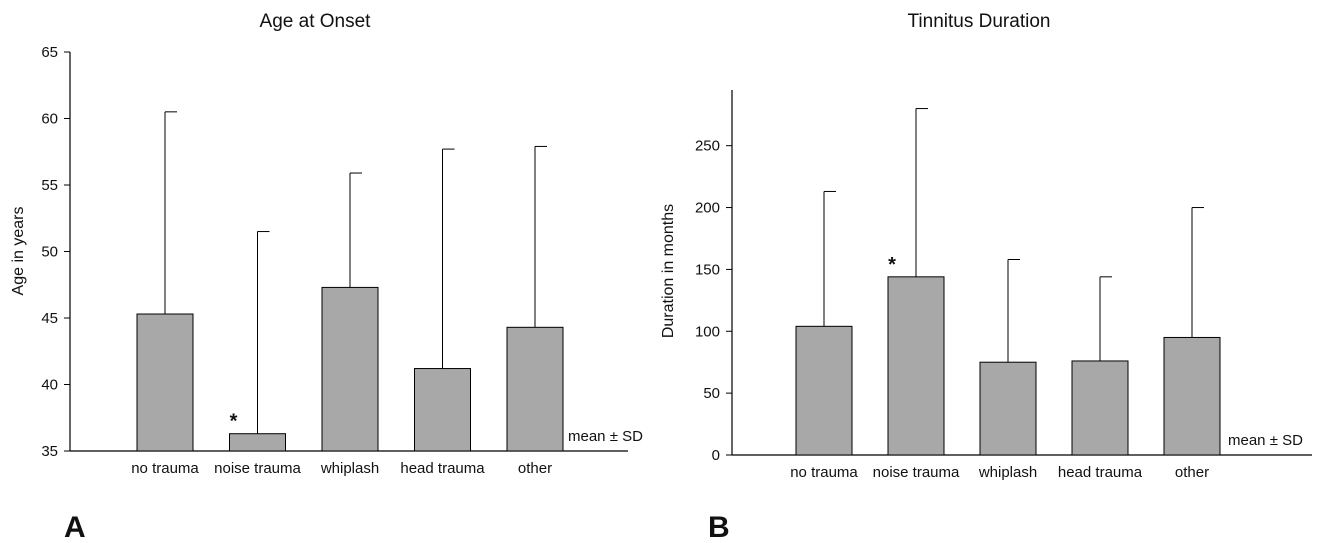  Describe the element at coordinates (49, 385) in the screenshot. I see `y-tick-label: 40` at that location.